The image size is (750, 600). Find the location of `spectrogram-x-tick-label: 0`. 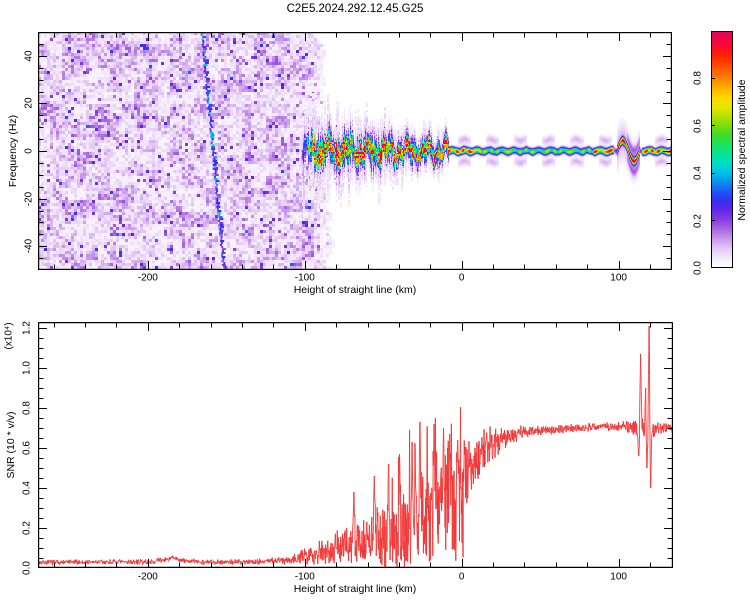

spectrogram-x-tick-label: 0 is located at coordinates (461, 278).